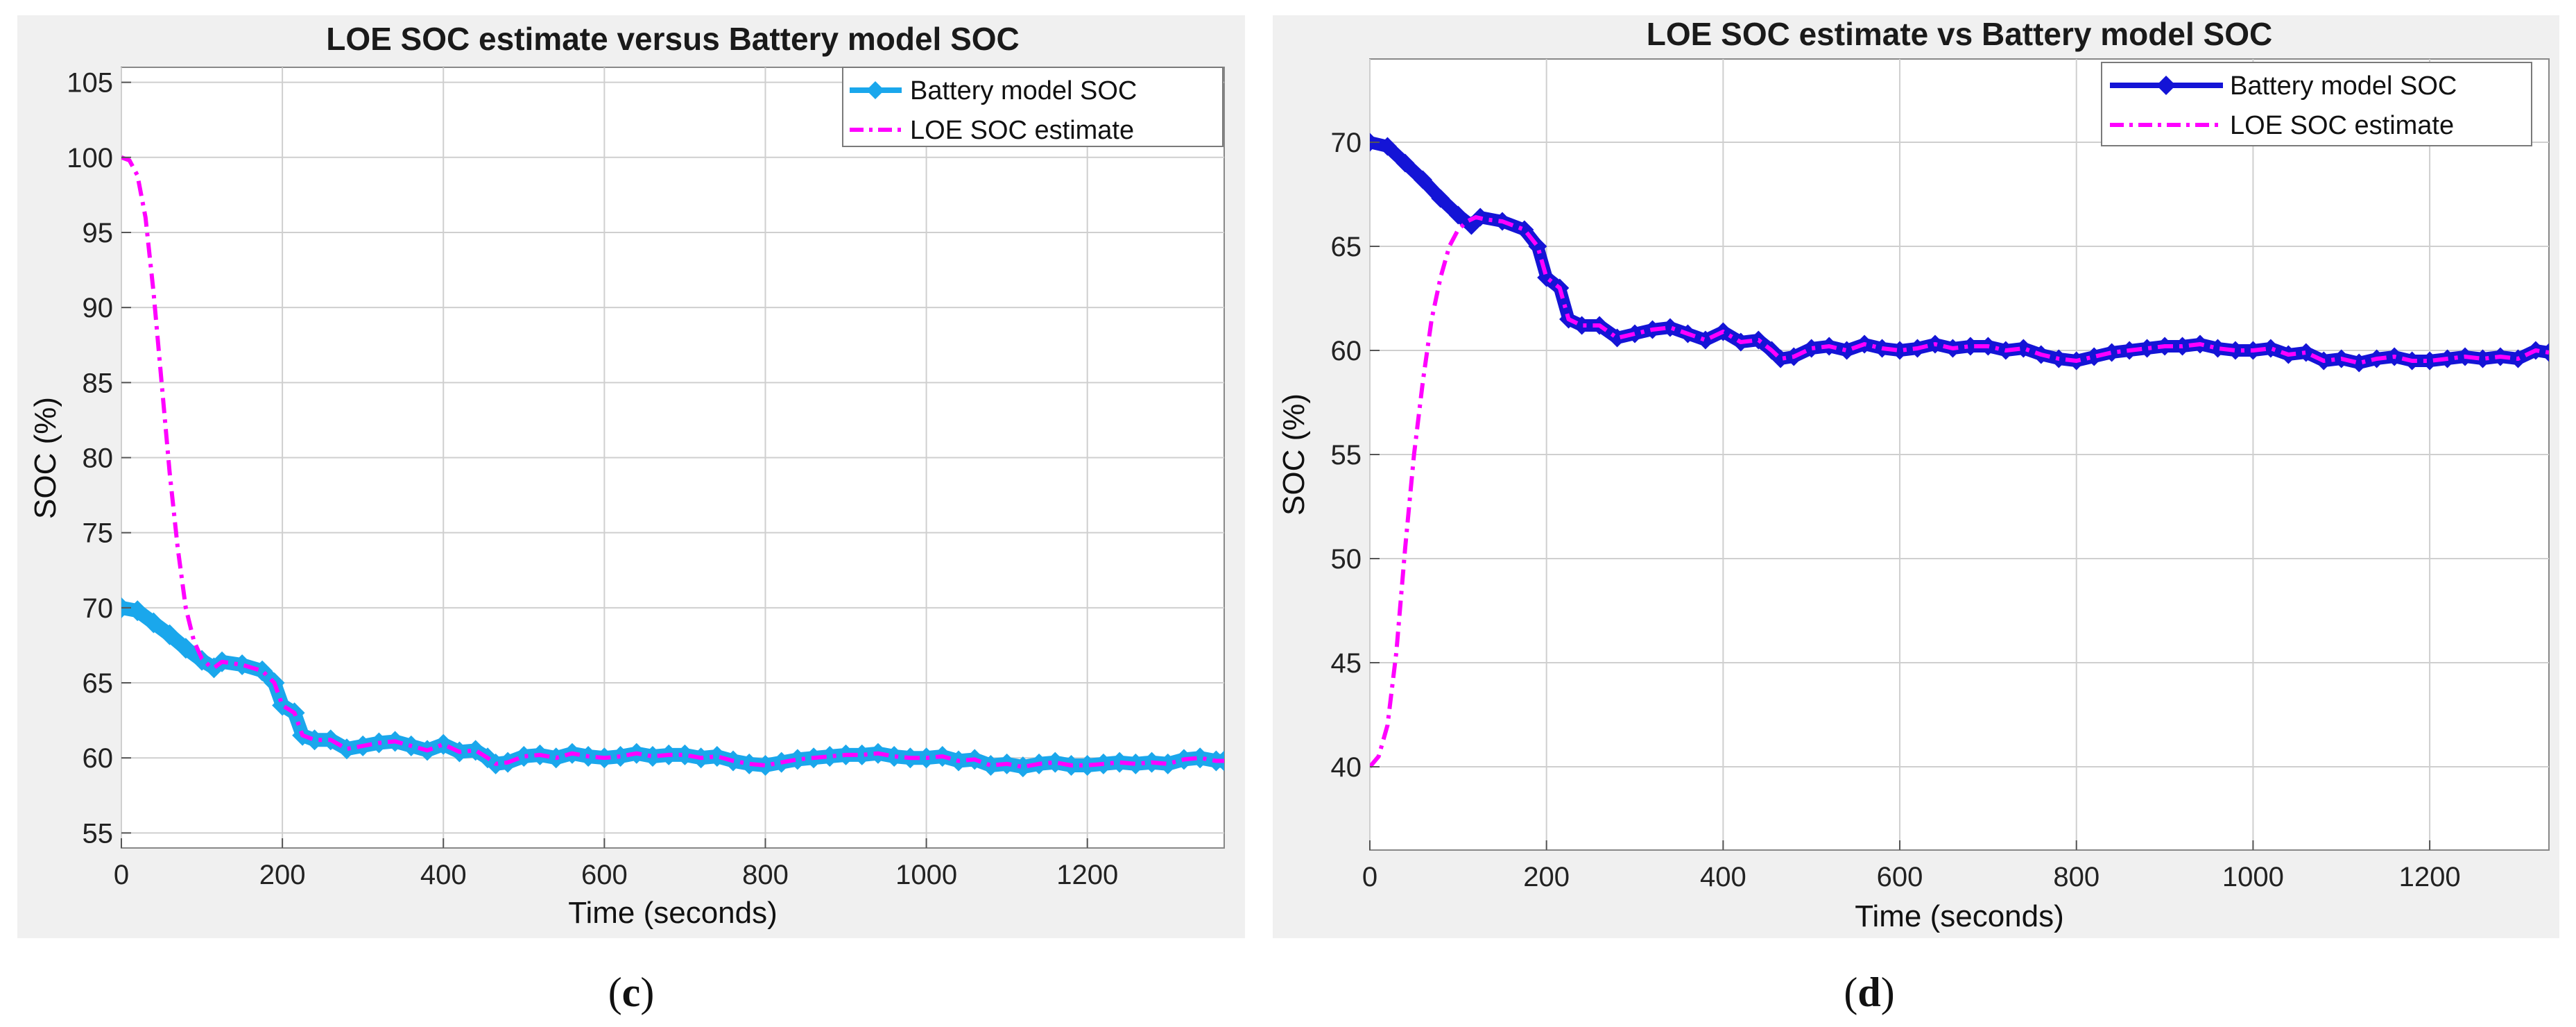 This screenshot has height=1027, width=2576. What do you see at coordinates (98, 458) in the screenshot?
I see `chart-c-ytick-label: 80` at bounding box center [98, 458].